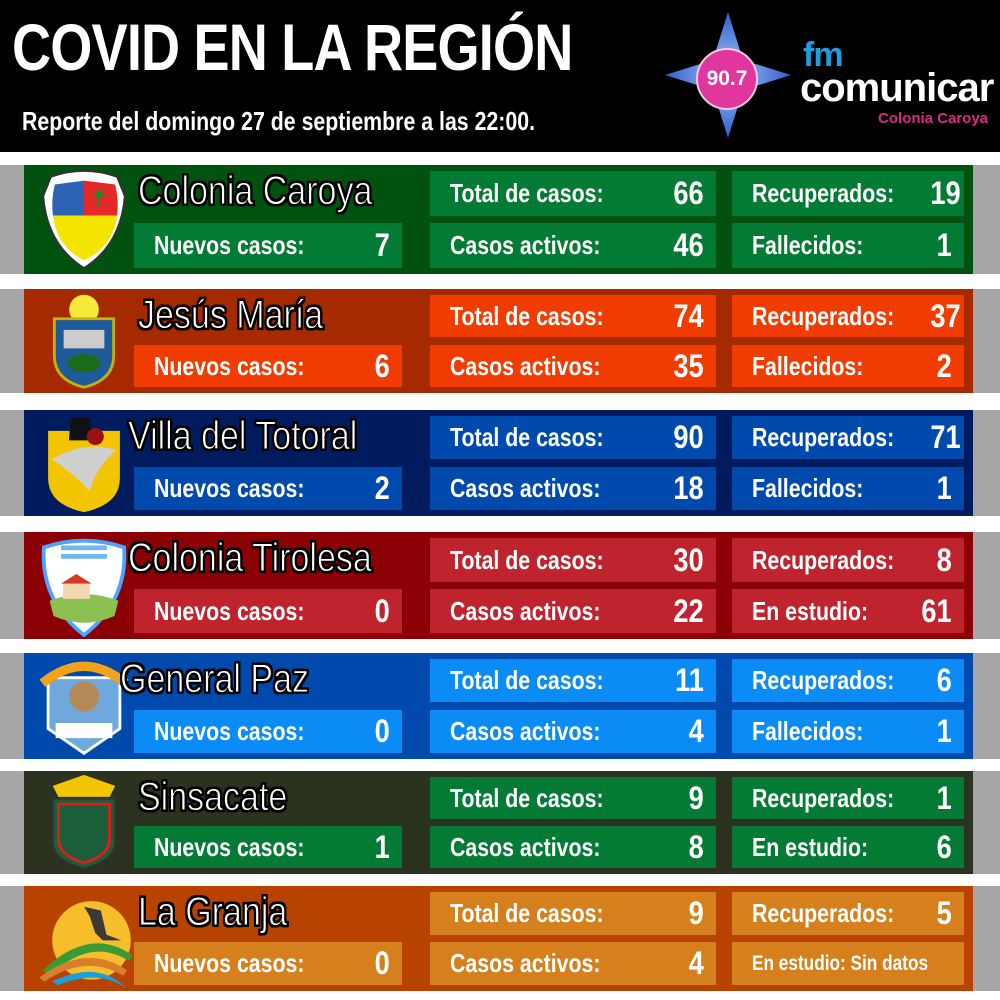 Image resolution: width=1000 pixels, height=1000 pixels. I want to click on recovered-value: 8, so click(944, 559).